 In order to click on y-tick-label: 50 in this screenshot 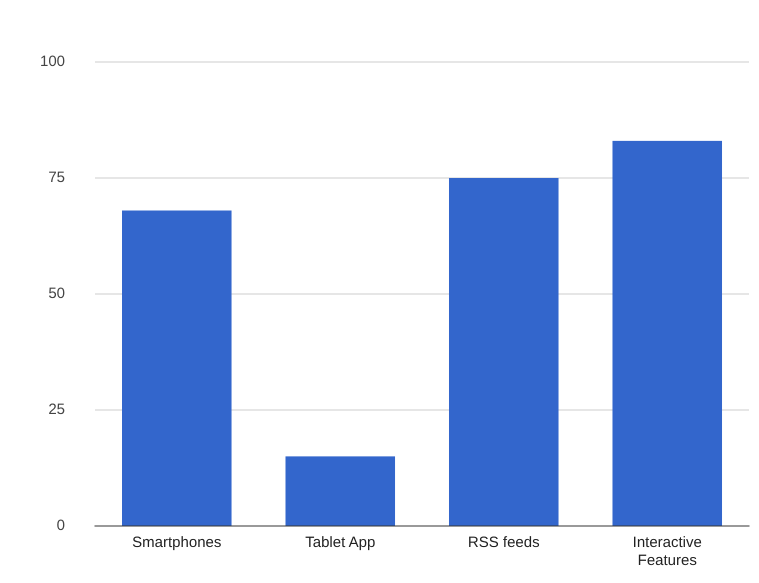, I will do `click(57, 293)`.